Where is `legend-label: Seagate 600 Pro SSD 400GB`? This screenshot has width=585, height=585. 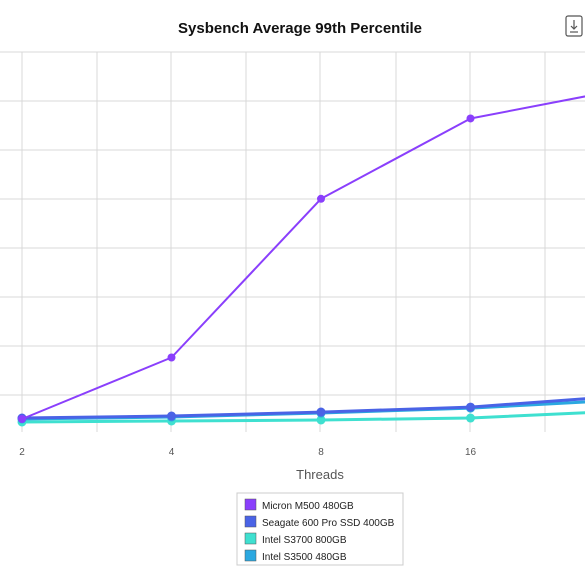
legend-label: Seagate 600 Pro SSD 400GB is located at coordinates (328, 523).